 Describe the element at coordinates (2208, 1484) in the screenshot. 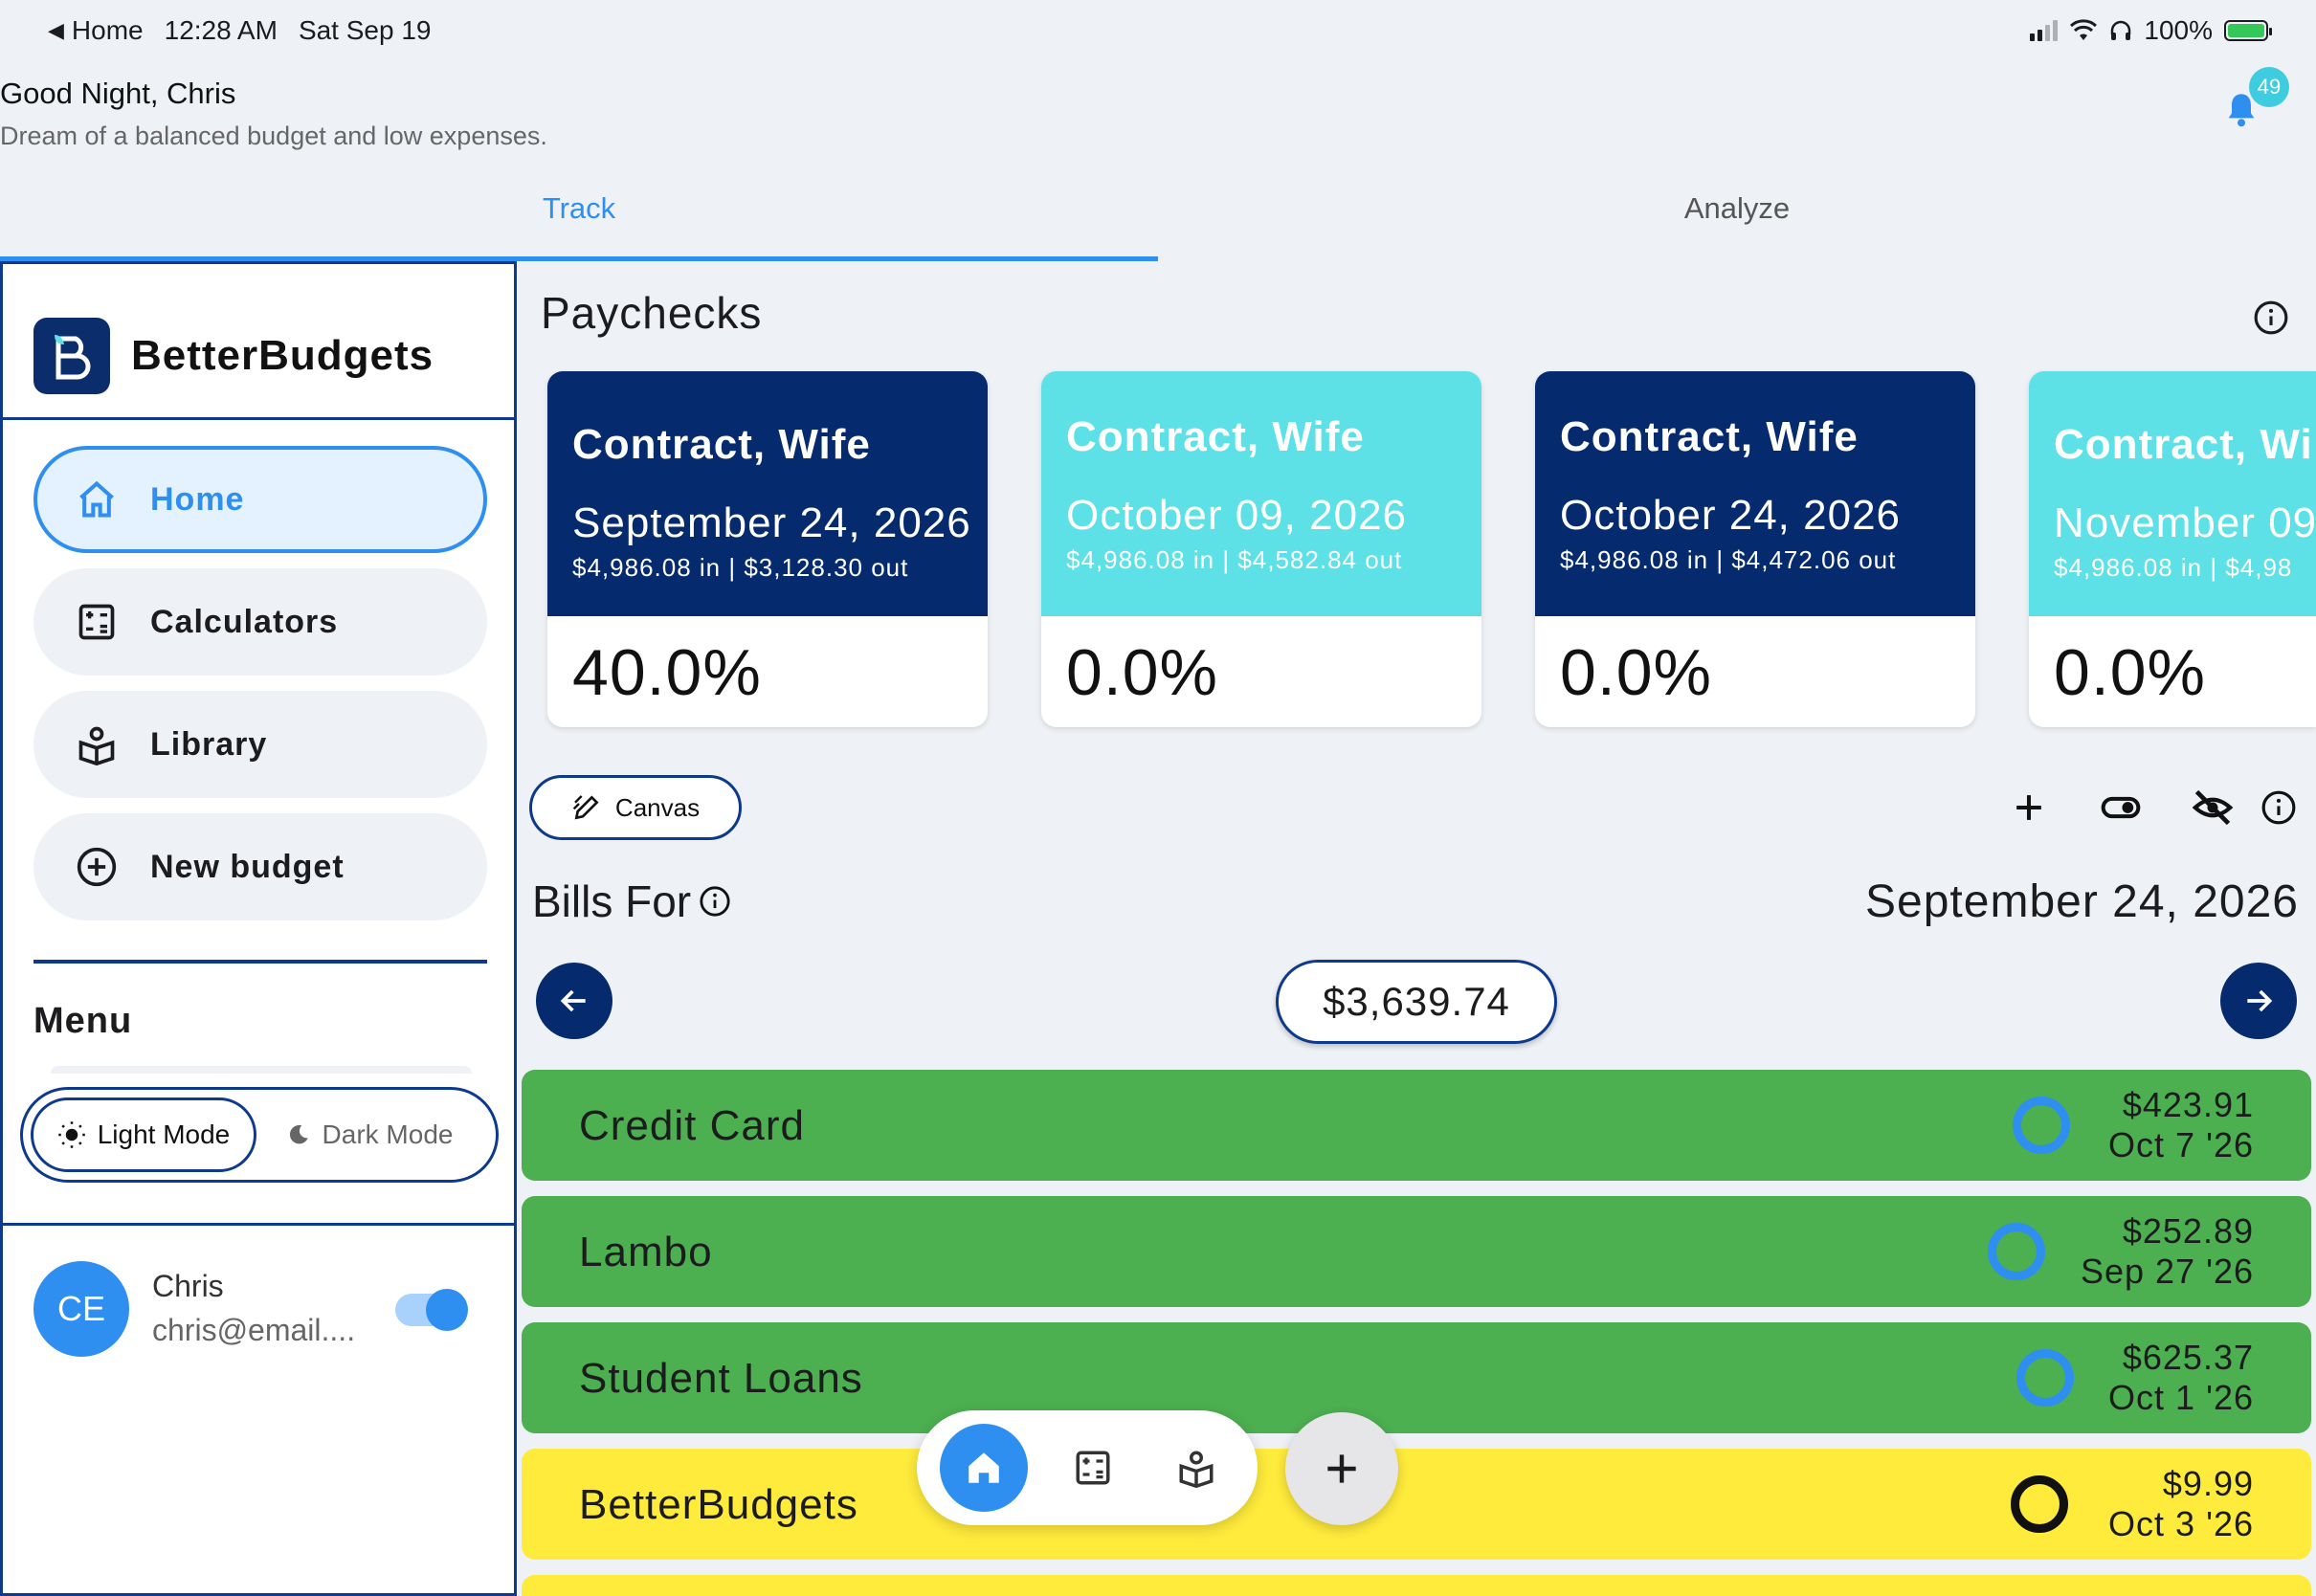

I see `bill-amount: $9.99` at that location.